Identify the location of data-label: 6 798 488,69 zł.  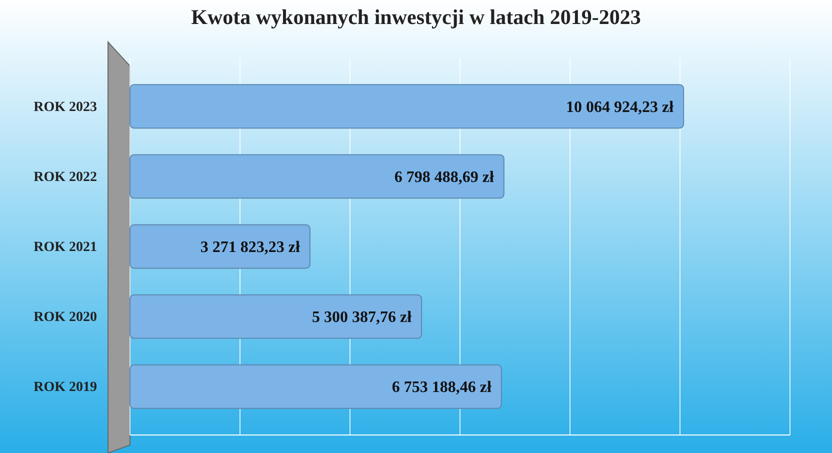
(444, 177).